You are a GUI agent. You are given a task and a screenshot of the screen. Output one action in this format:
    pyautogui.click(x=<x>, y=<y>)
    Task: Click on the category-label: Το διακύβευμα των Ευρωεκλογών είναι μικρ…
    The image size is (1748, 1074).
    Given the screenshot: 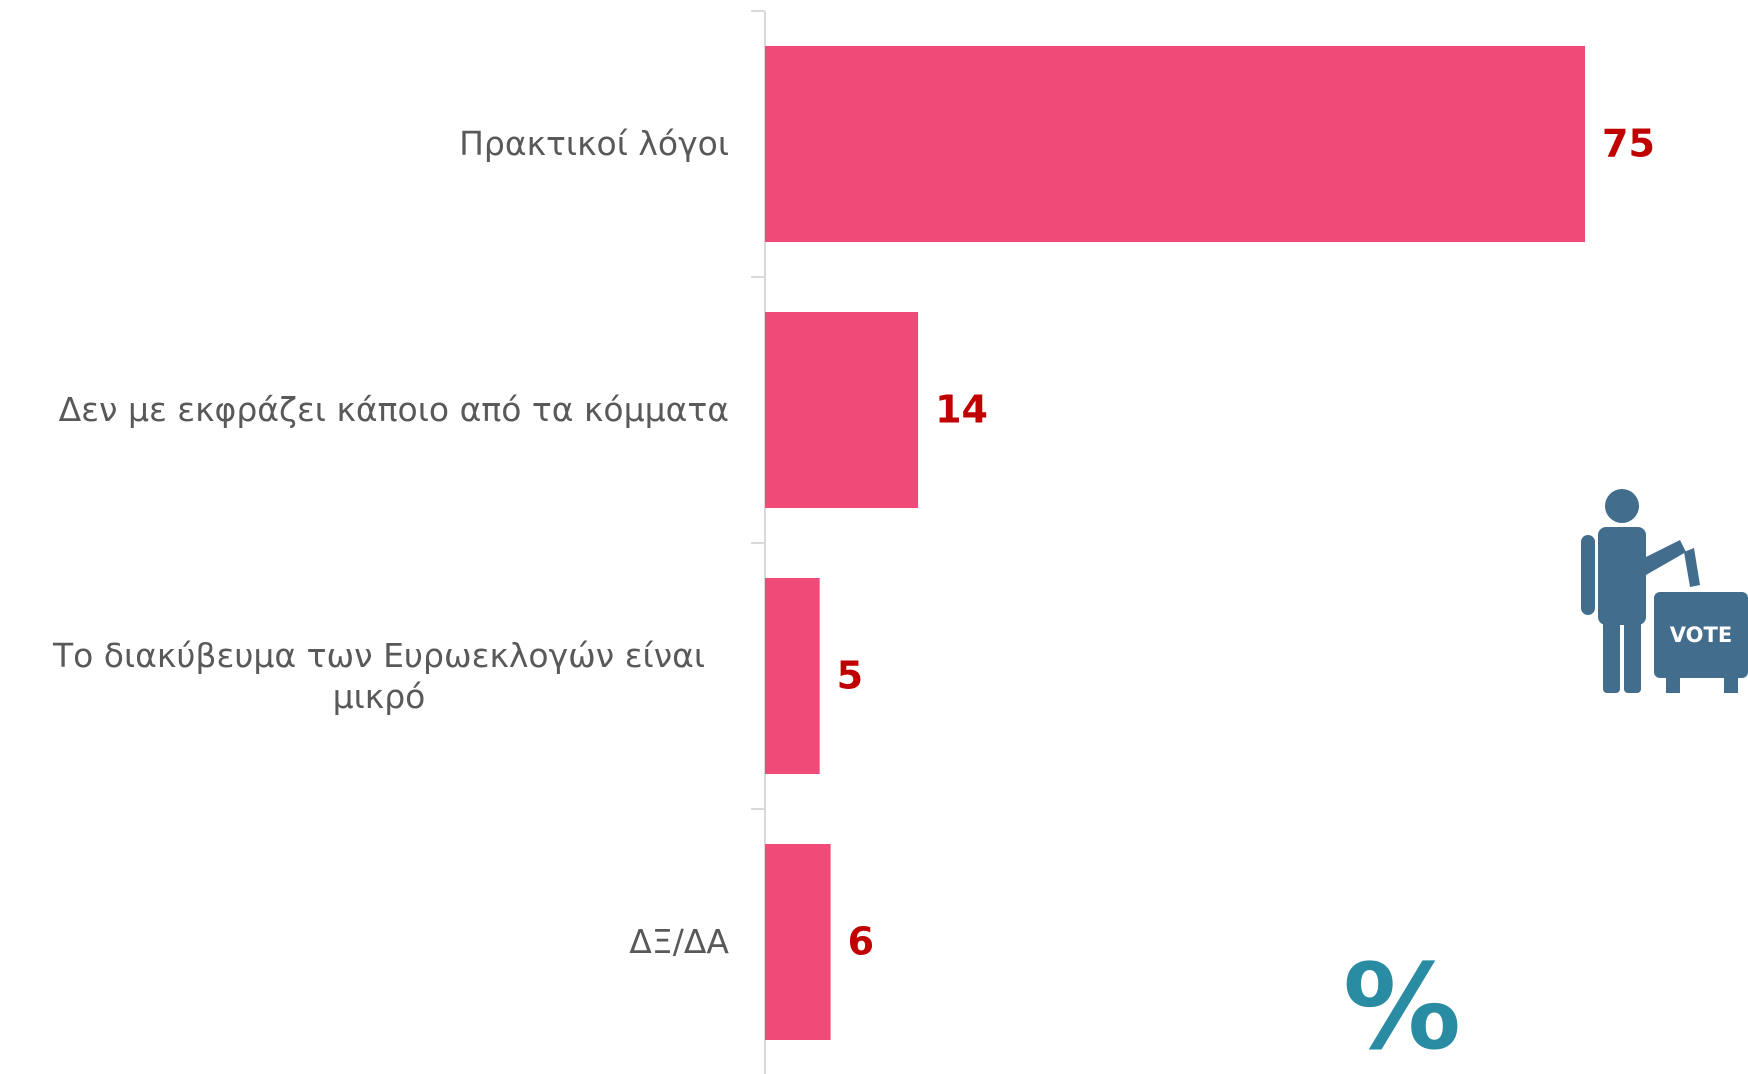 What is the action you would take?
    pyautogui.click(x=379, y=675)
    